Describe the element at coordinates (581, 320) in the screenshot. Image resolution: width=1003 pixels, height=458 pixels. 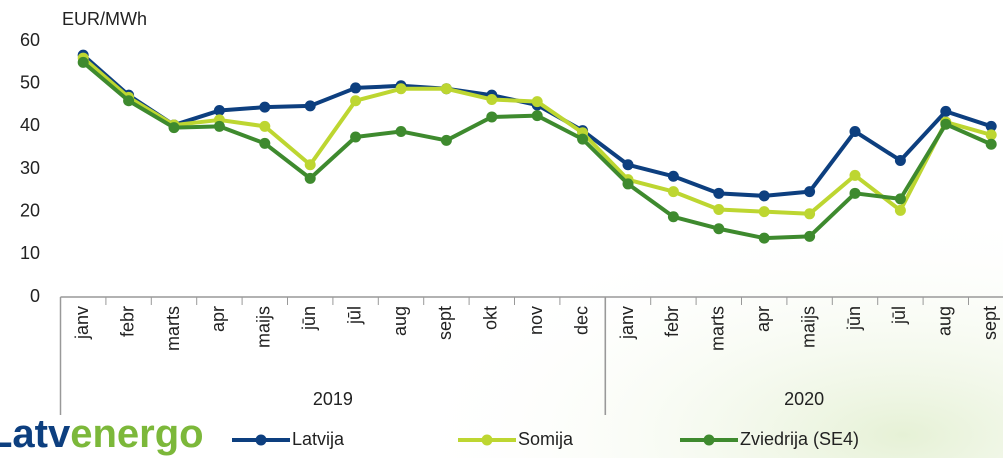
I see `x-tick-label: dec` at that location.